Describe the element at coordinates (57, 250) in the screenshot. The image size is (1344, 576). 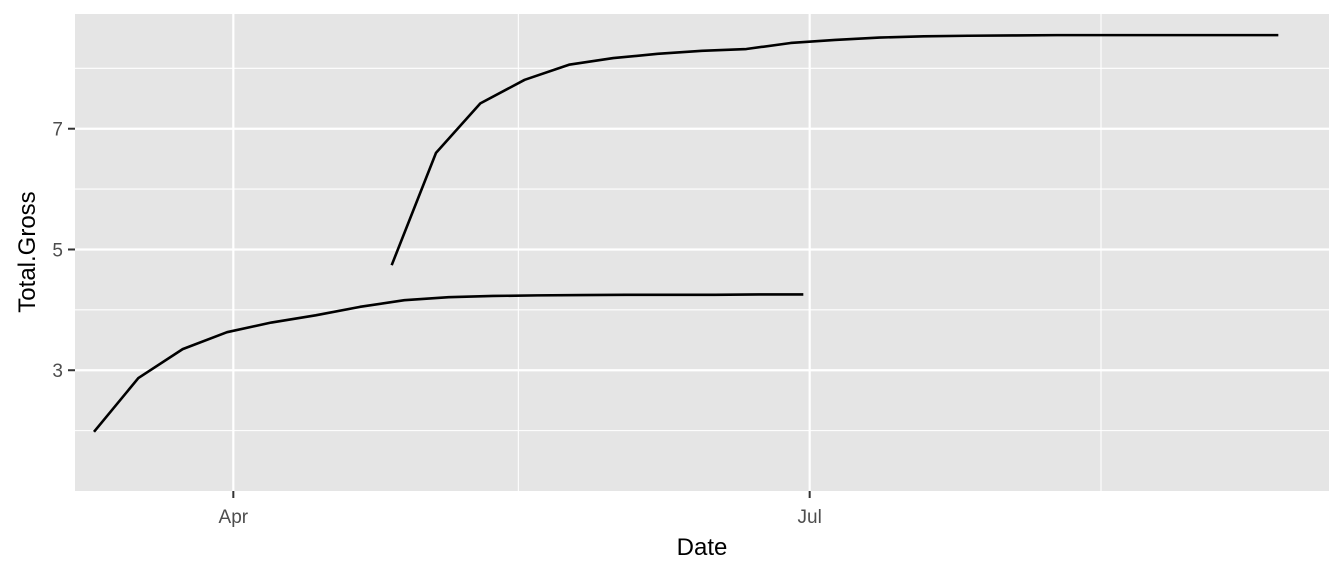
I see `y-tick-label: 5` at that location.